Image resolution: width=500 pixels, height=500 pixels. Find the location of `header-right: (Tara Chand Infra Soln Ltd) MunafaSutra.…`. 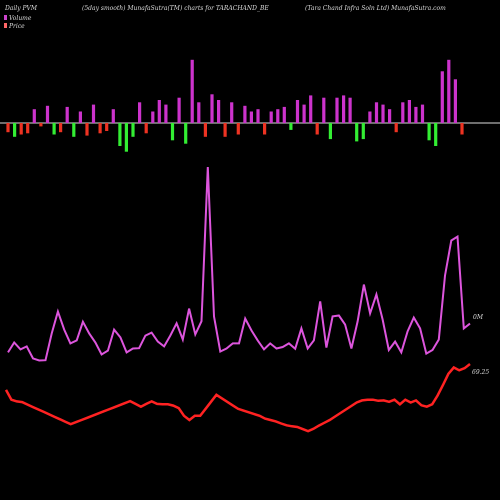

header-right: (Tara Chand Infra Soln Ltd) MunafaSutra.… is located at coordinates (375, 8).